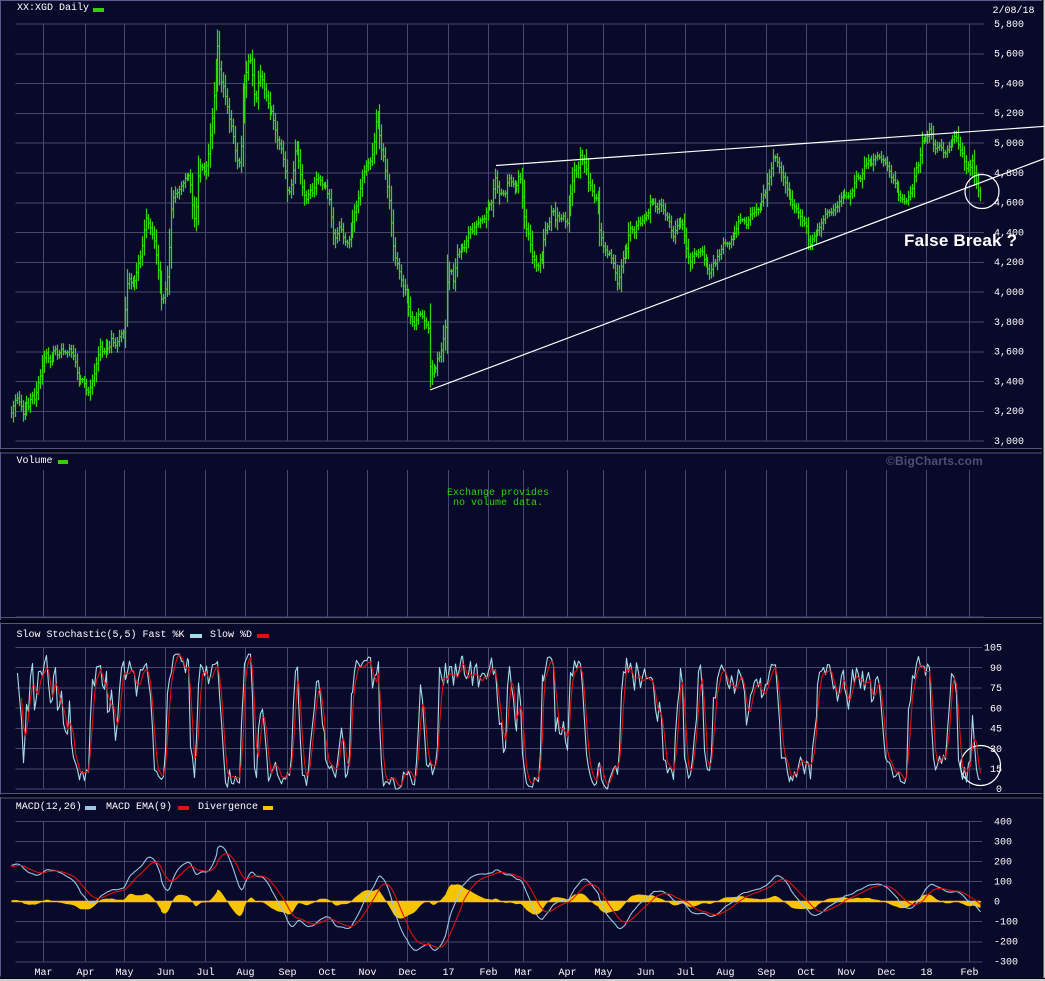  What do you see at coordinates (448, 973) in the screenshot?
I see `svg-text: 17` at bounding box center [448, 973].